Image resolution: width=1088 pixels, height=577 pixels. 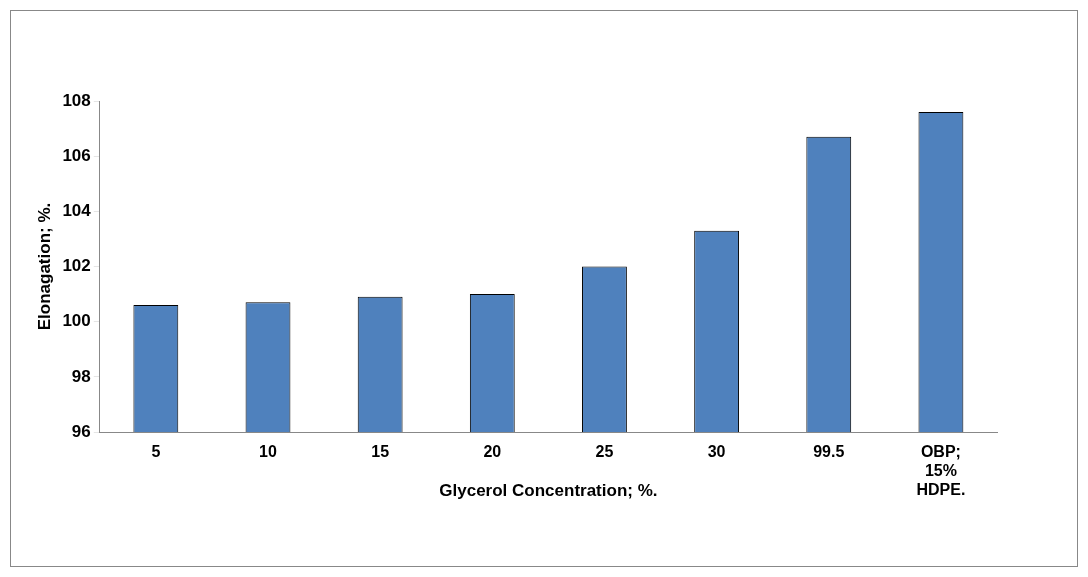 What do you see at coordinates (548, 491) in the screenshot?
I see `x-axis-title: Glycerol Concentration; %.` at bounding box center [548, 491].